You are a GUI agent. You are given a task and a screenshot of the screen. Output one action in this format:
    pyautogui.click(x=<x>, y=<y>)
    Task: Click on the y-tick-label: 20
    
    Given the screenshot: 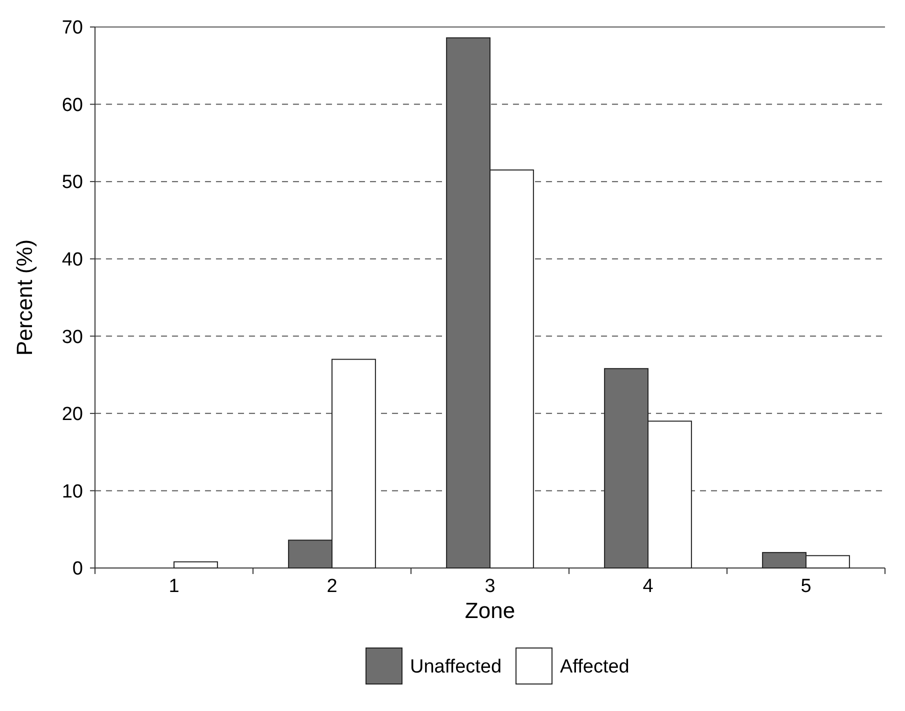 What is the action you would take?
    pyautogui.click(x=72, y=415)
    